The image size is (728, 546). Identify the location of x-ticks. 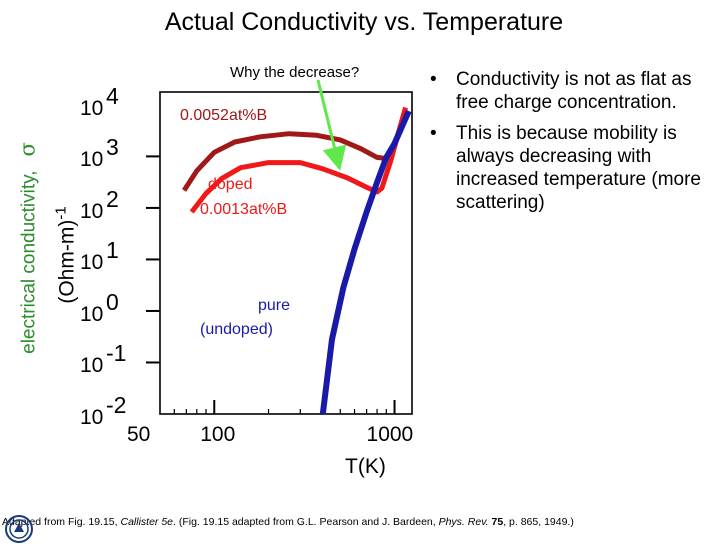
(284, 407).